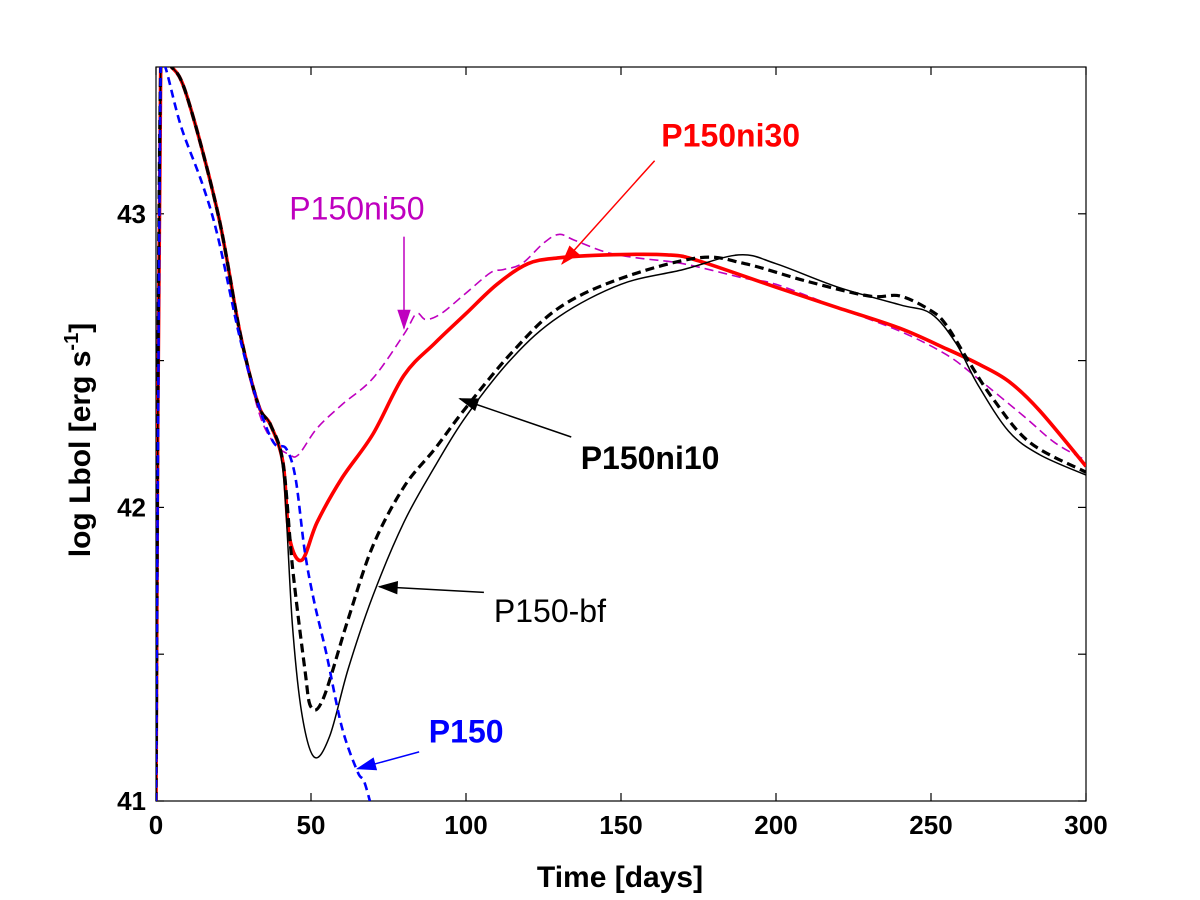  Describe the element at coordinates (156, 825) in the screenshot. I see `x-tick-label: 0` at that location.